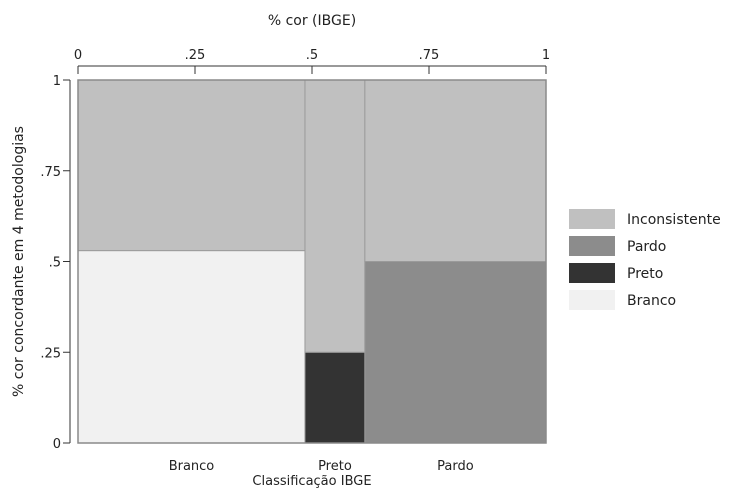 The image size is (741, 489). I want to click on y-tick-label: 1, so click(57, 81).